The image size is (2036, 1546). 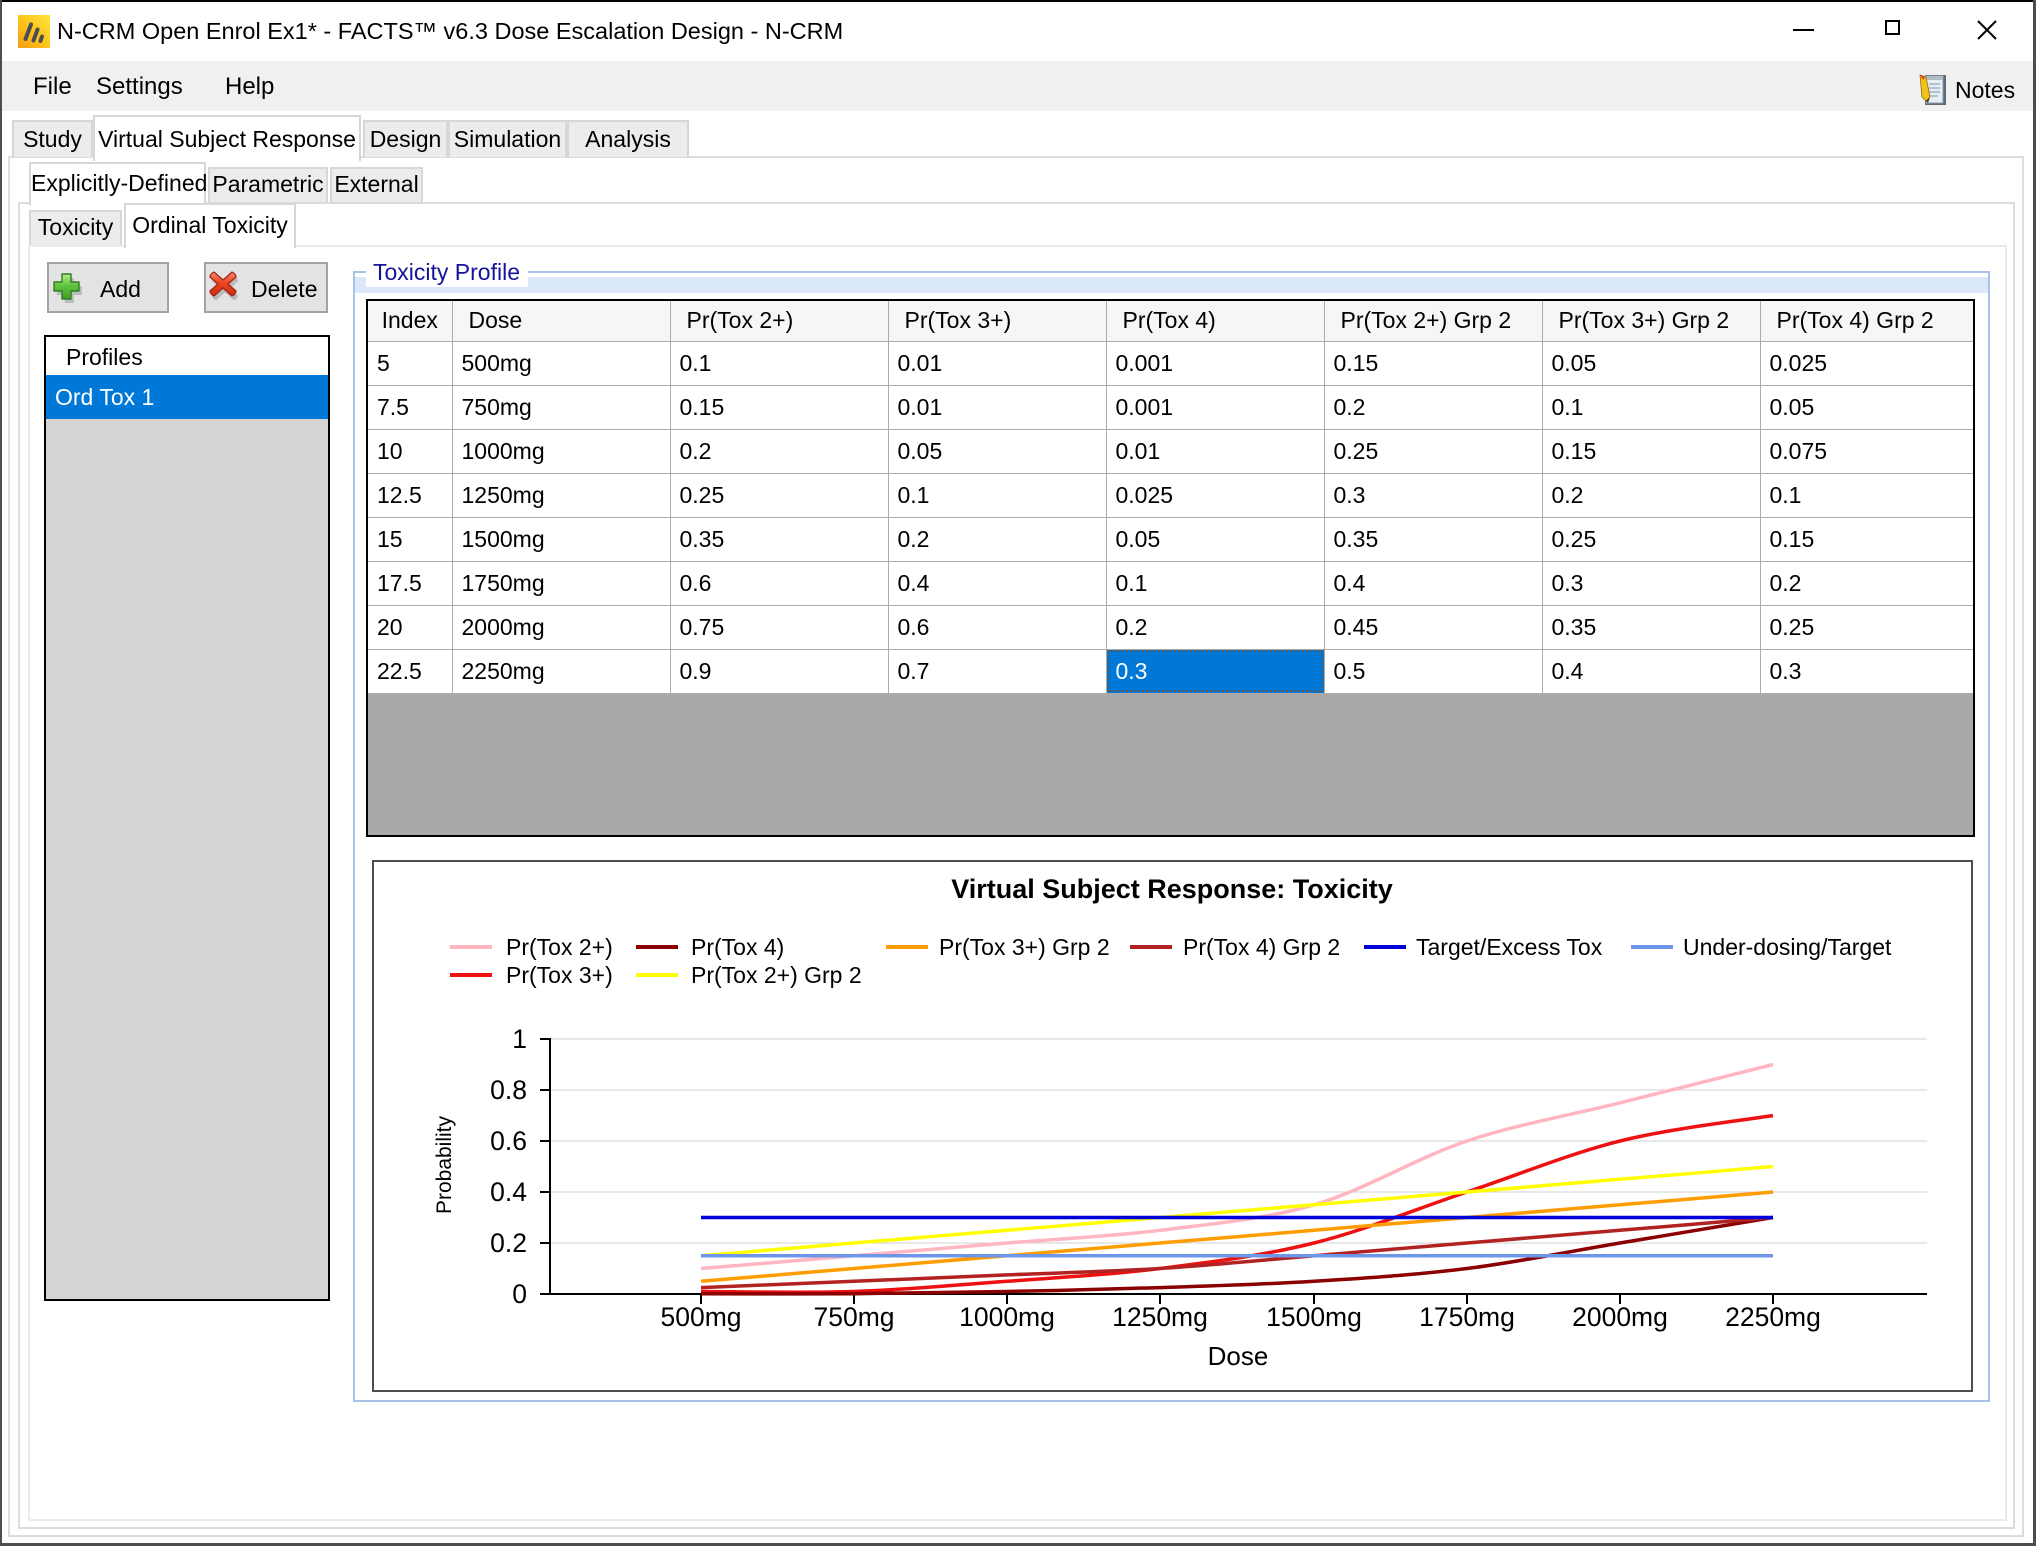 I want to click on svg-text: 1, so click(x=519, y=1039).